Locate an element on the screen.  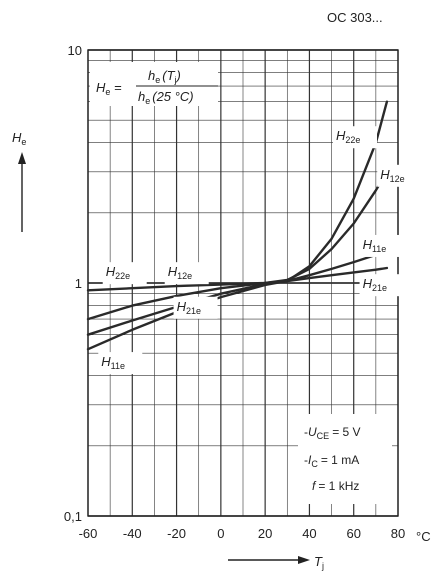
x-axis-arrow is located at coordinates (269, 560).